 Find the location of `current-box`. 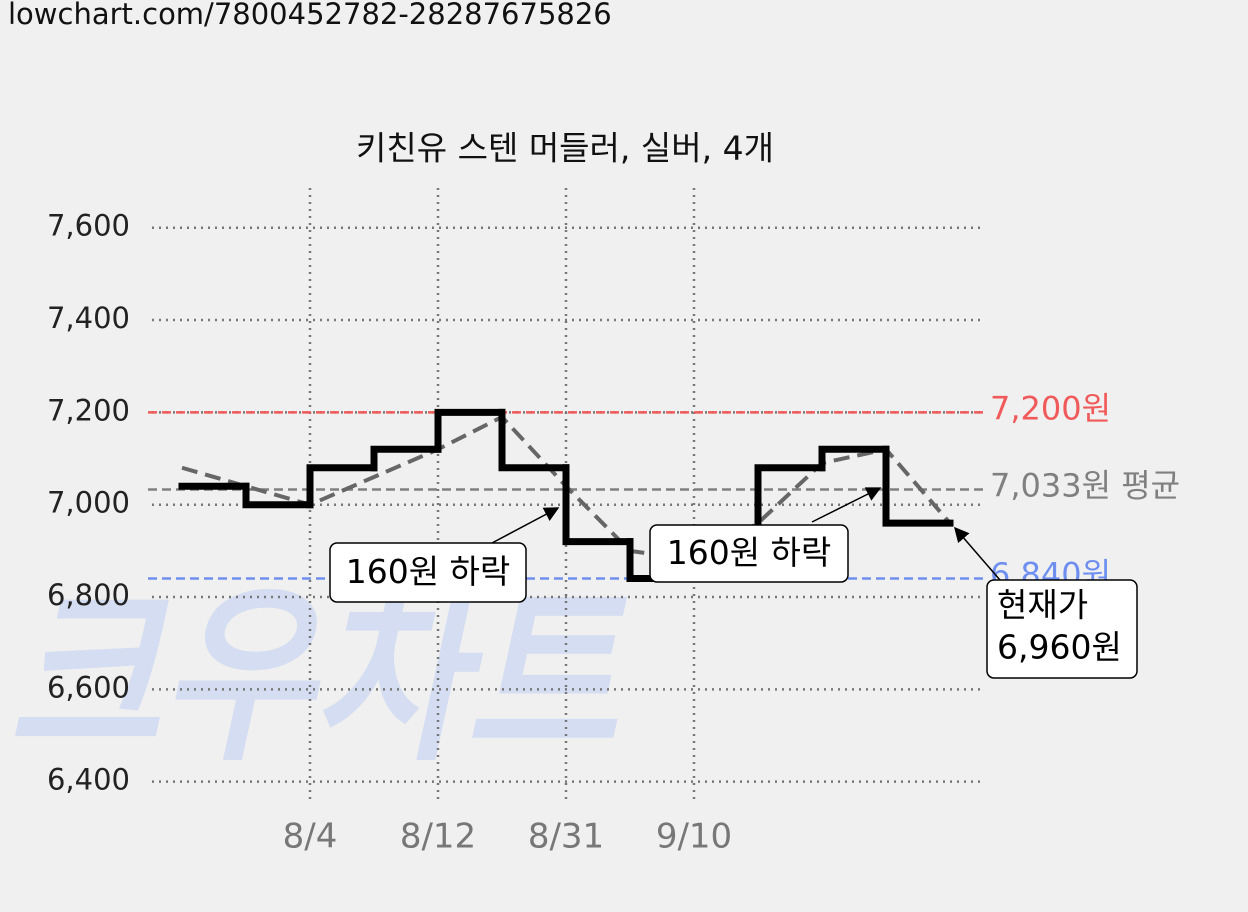

current-box is located at coordinates (1062, 629).